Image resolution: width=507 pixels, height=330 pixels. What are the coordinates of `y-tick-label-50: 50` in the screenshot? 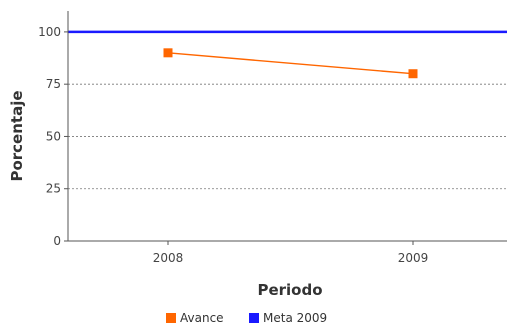 It's located at (53, 136).